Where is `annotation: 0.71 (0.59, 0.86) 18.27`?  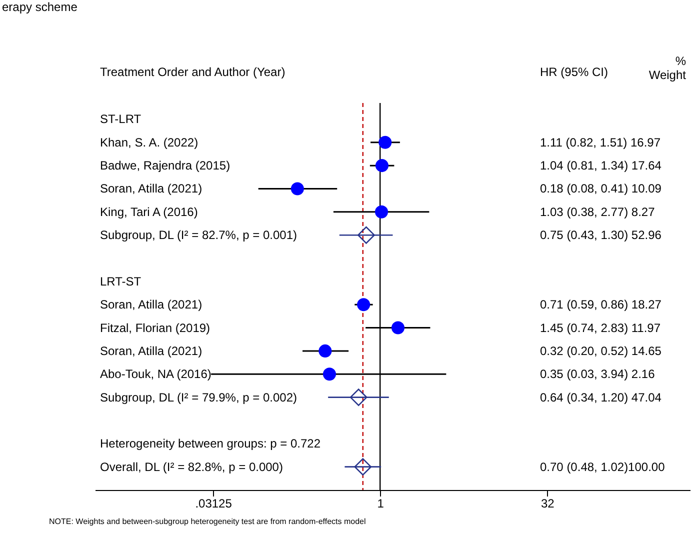
annotation: 0.71 (0.59, 0.86) 18.27 is located at coordinates (601, 305).